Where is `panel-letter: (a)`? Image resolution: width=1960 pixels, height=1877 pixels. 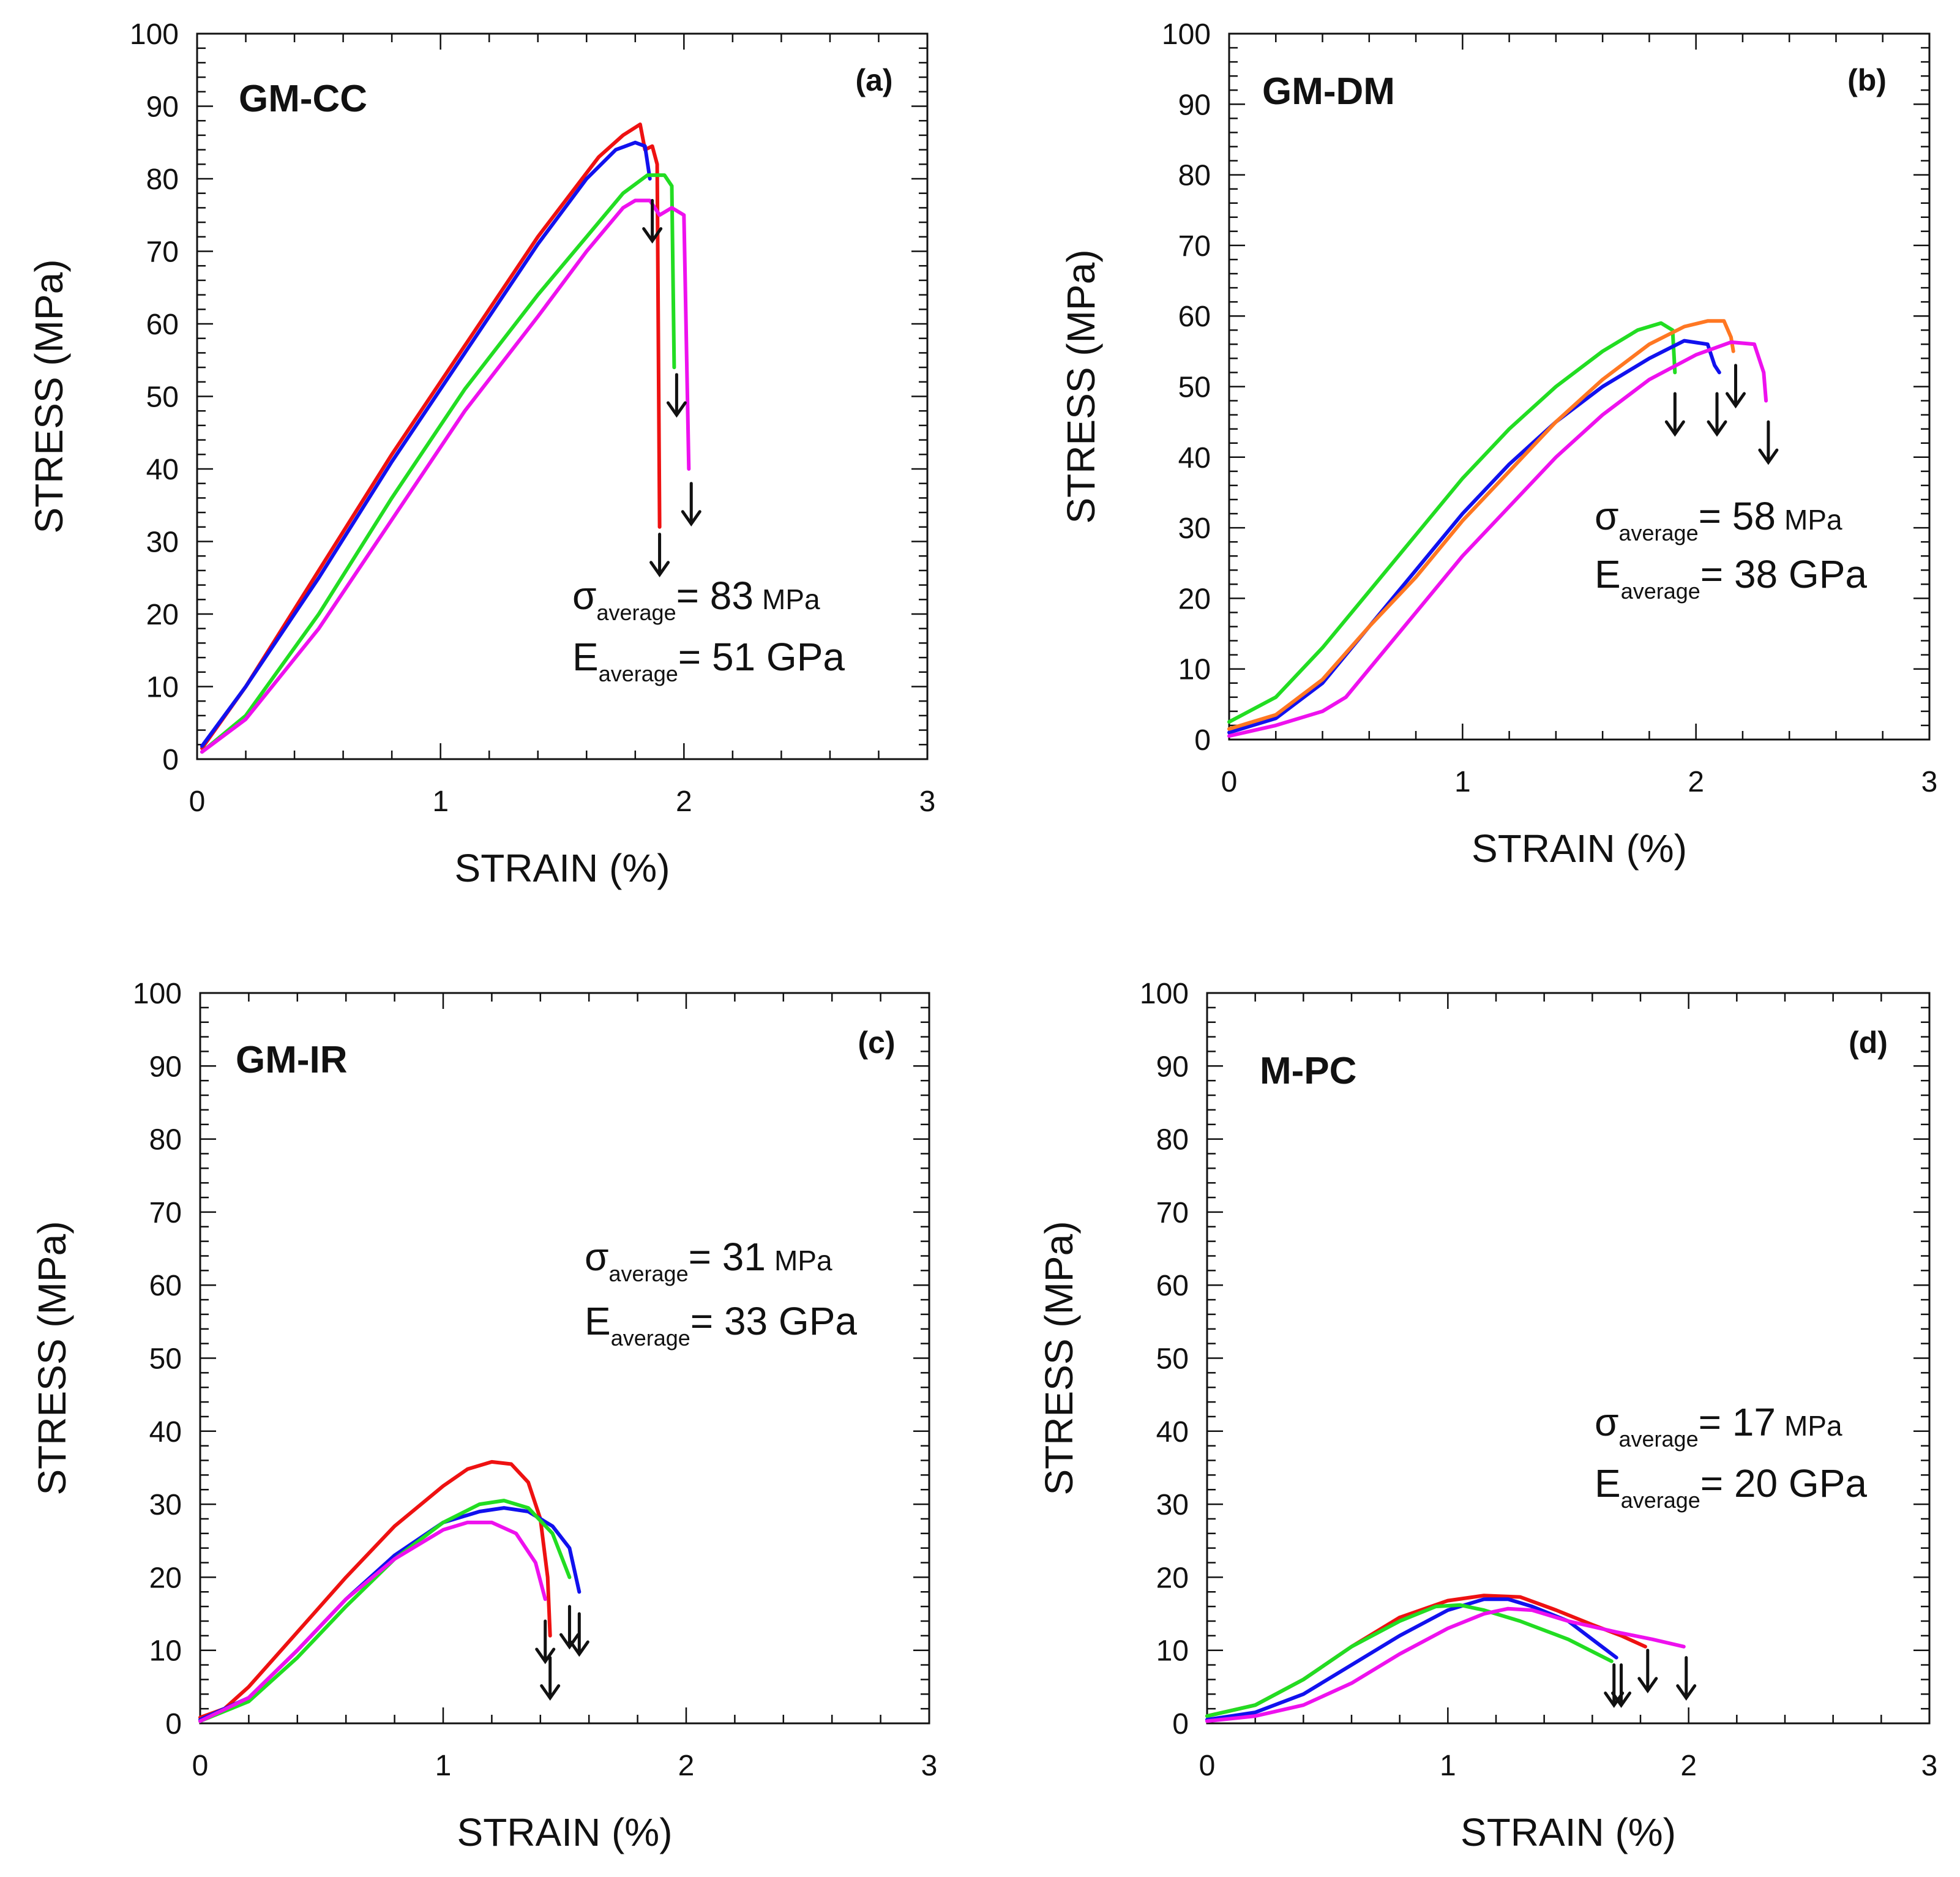 panel-letter: (a) is located at coordinates (873, 80).